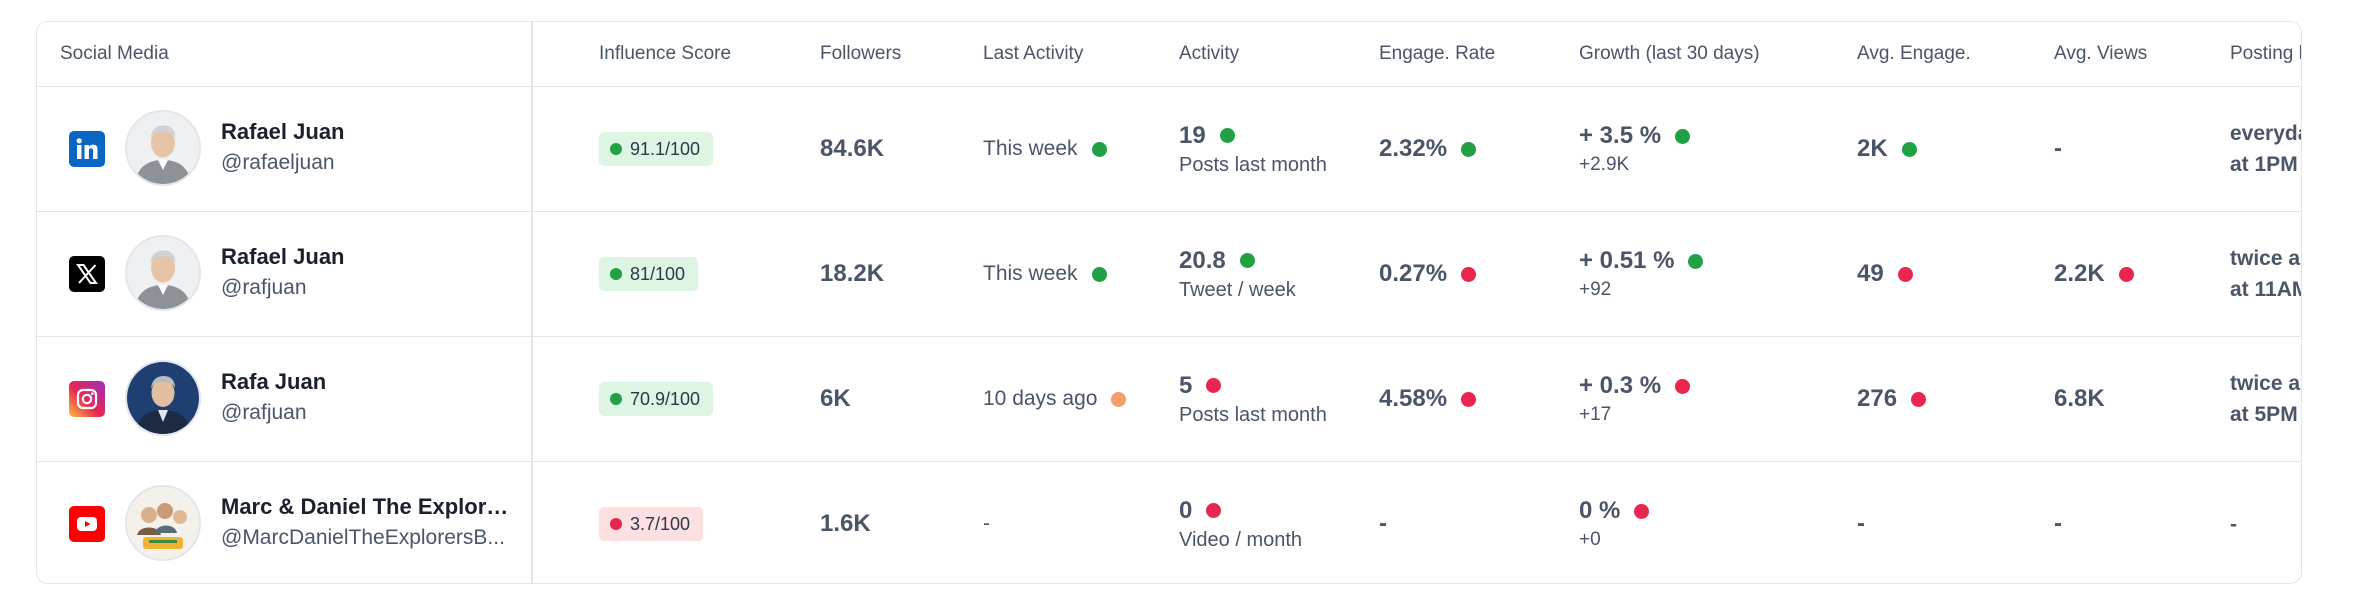 This screenshot has height=602, width=2354. Describe the element at coordinates (845, 523) in the screenshot. I see `followers-value: 1.6K` at that location.